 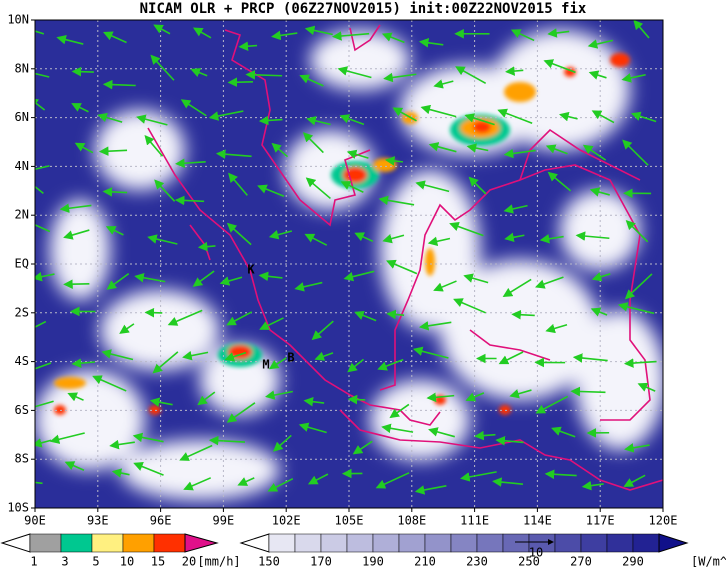 I want to click on colorbar-label: 190, so click(x=373, y=562).